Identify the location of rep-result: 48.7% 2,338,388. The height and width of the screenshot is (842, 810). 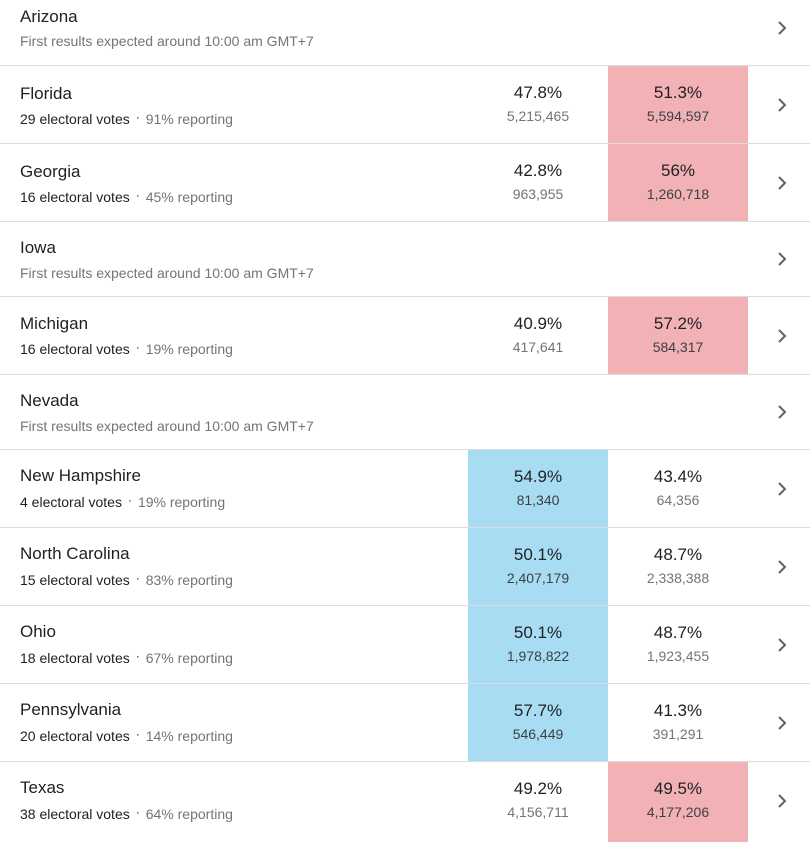
(678, 566).